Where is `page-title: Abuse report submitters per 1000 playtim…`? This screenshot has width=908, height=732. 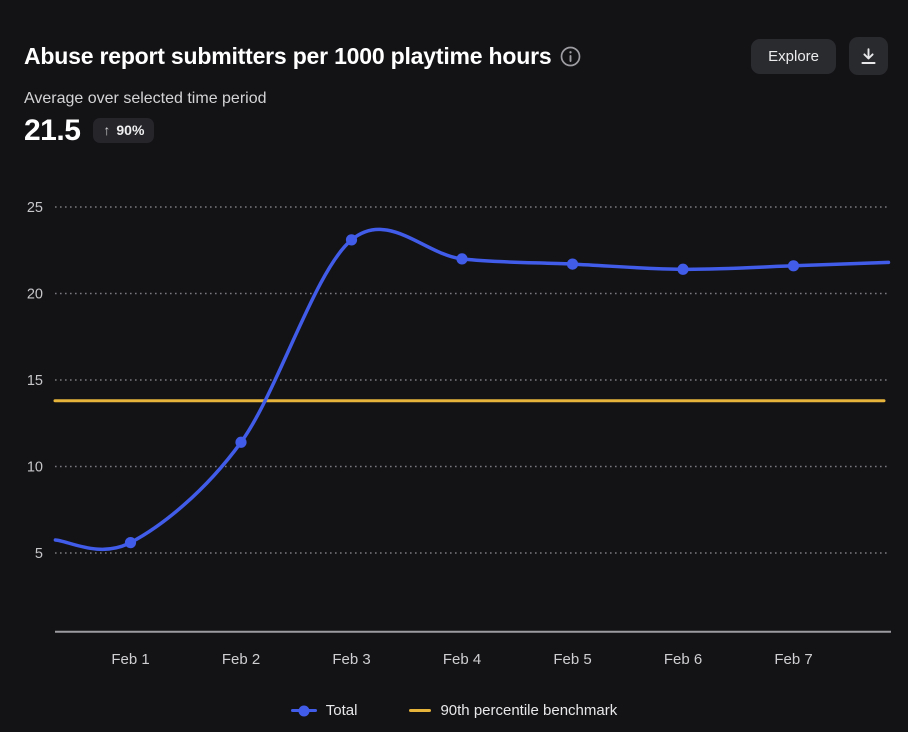 page-title: Abuse report submitters per 1000 playtim… is located at coordinates (288, 55).